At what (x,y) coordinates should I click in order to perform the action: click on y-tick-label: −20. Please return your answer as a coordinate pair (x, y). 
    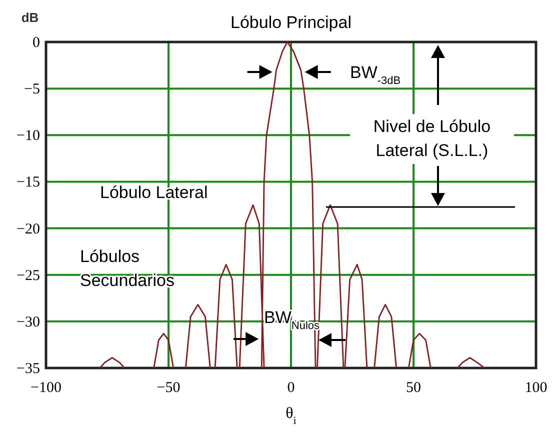
    Looking at the image, I should click on (28, 229).